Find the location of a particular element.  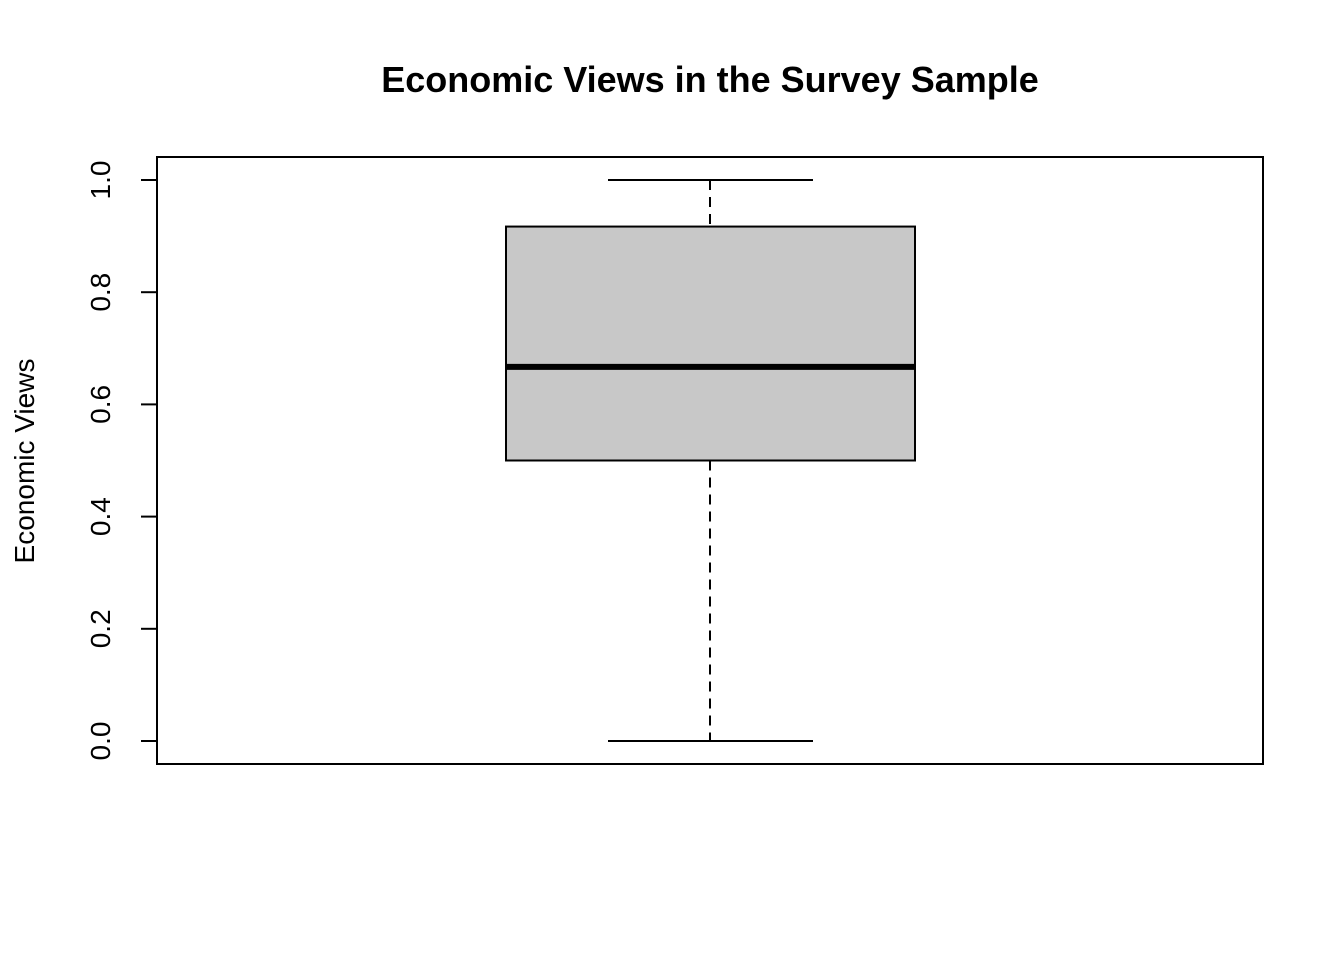

chart-title: Economic Views in the Survey Sample is located at coordinates (710, 79).